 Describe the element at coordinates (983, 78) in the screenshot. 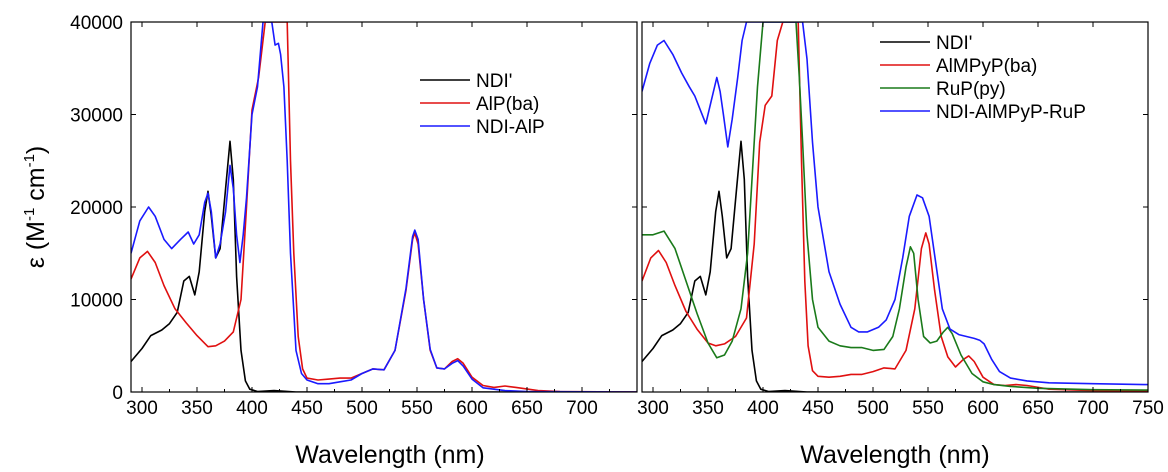

I see `legend: NDI'AlMPyP(ba)RuP(py)NDI-AlMPyP-RuP` at that location.